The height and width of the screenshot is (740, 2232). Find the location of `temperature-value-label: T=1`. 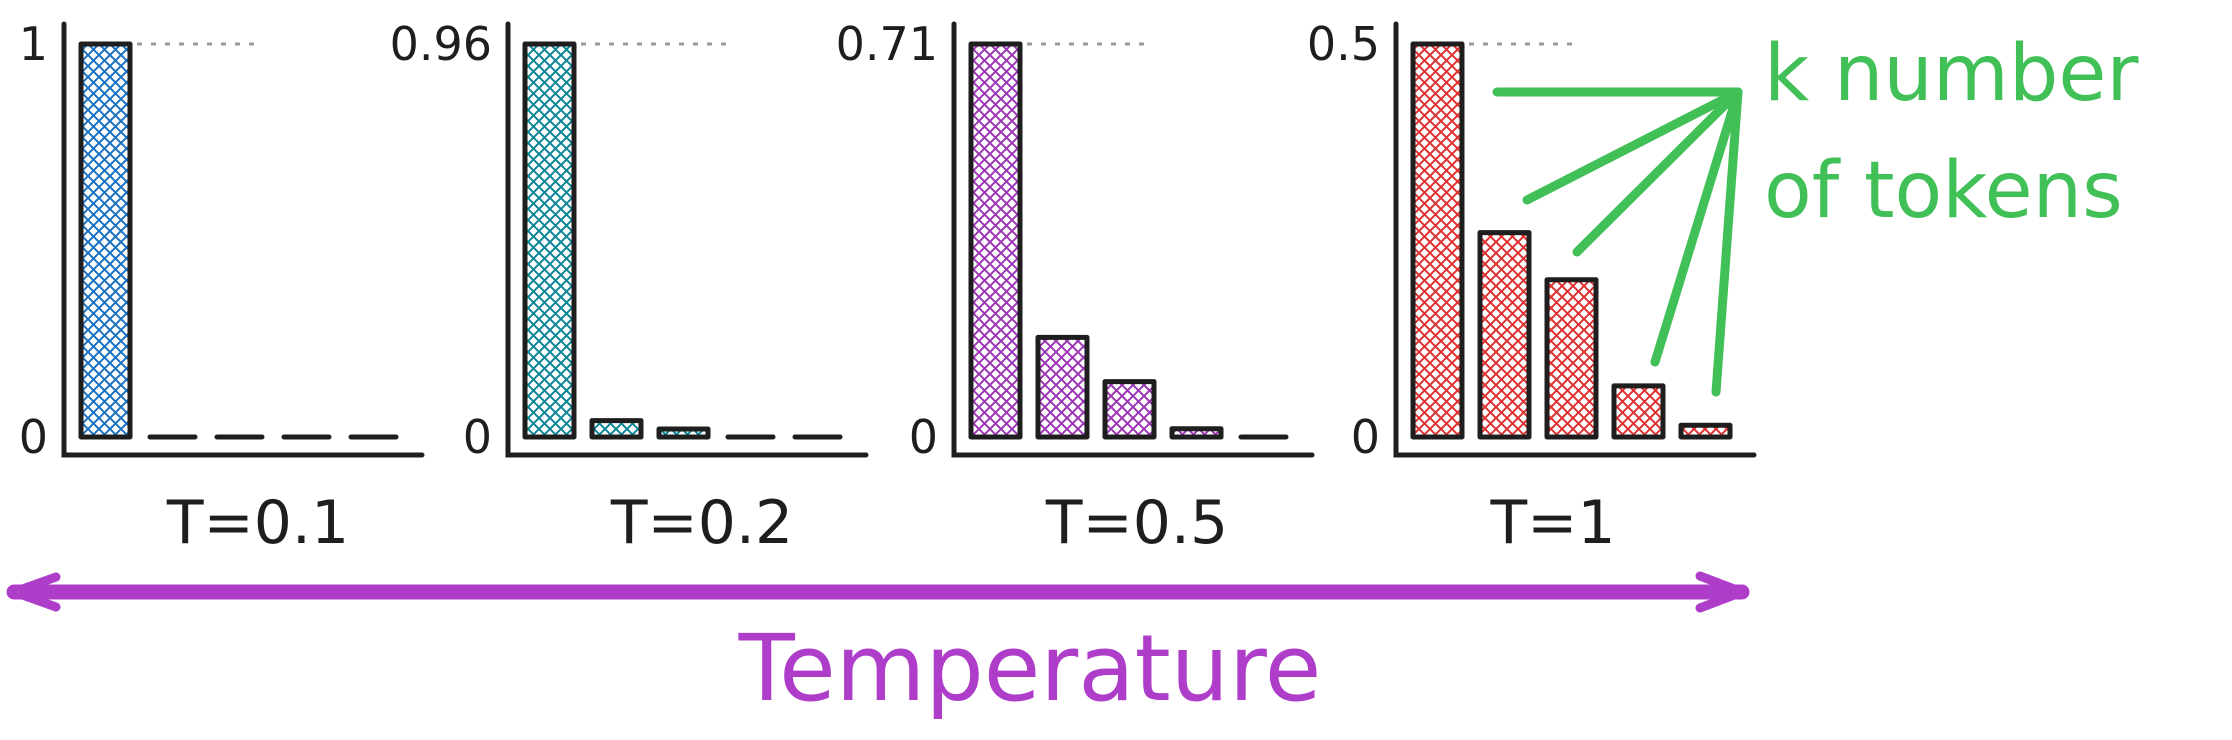

temperature-value-label: T=1 is located at coordinates (1552, 523).